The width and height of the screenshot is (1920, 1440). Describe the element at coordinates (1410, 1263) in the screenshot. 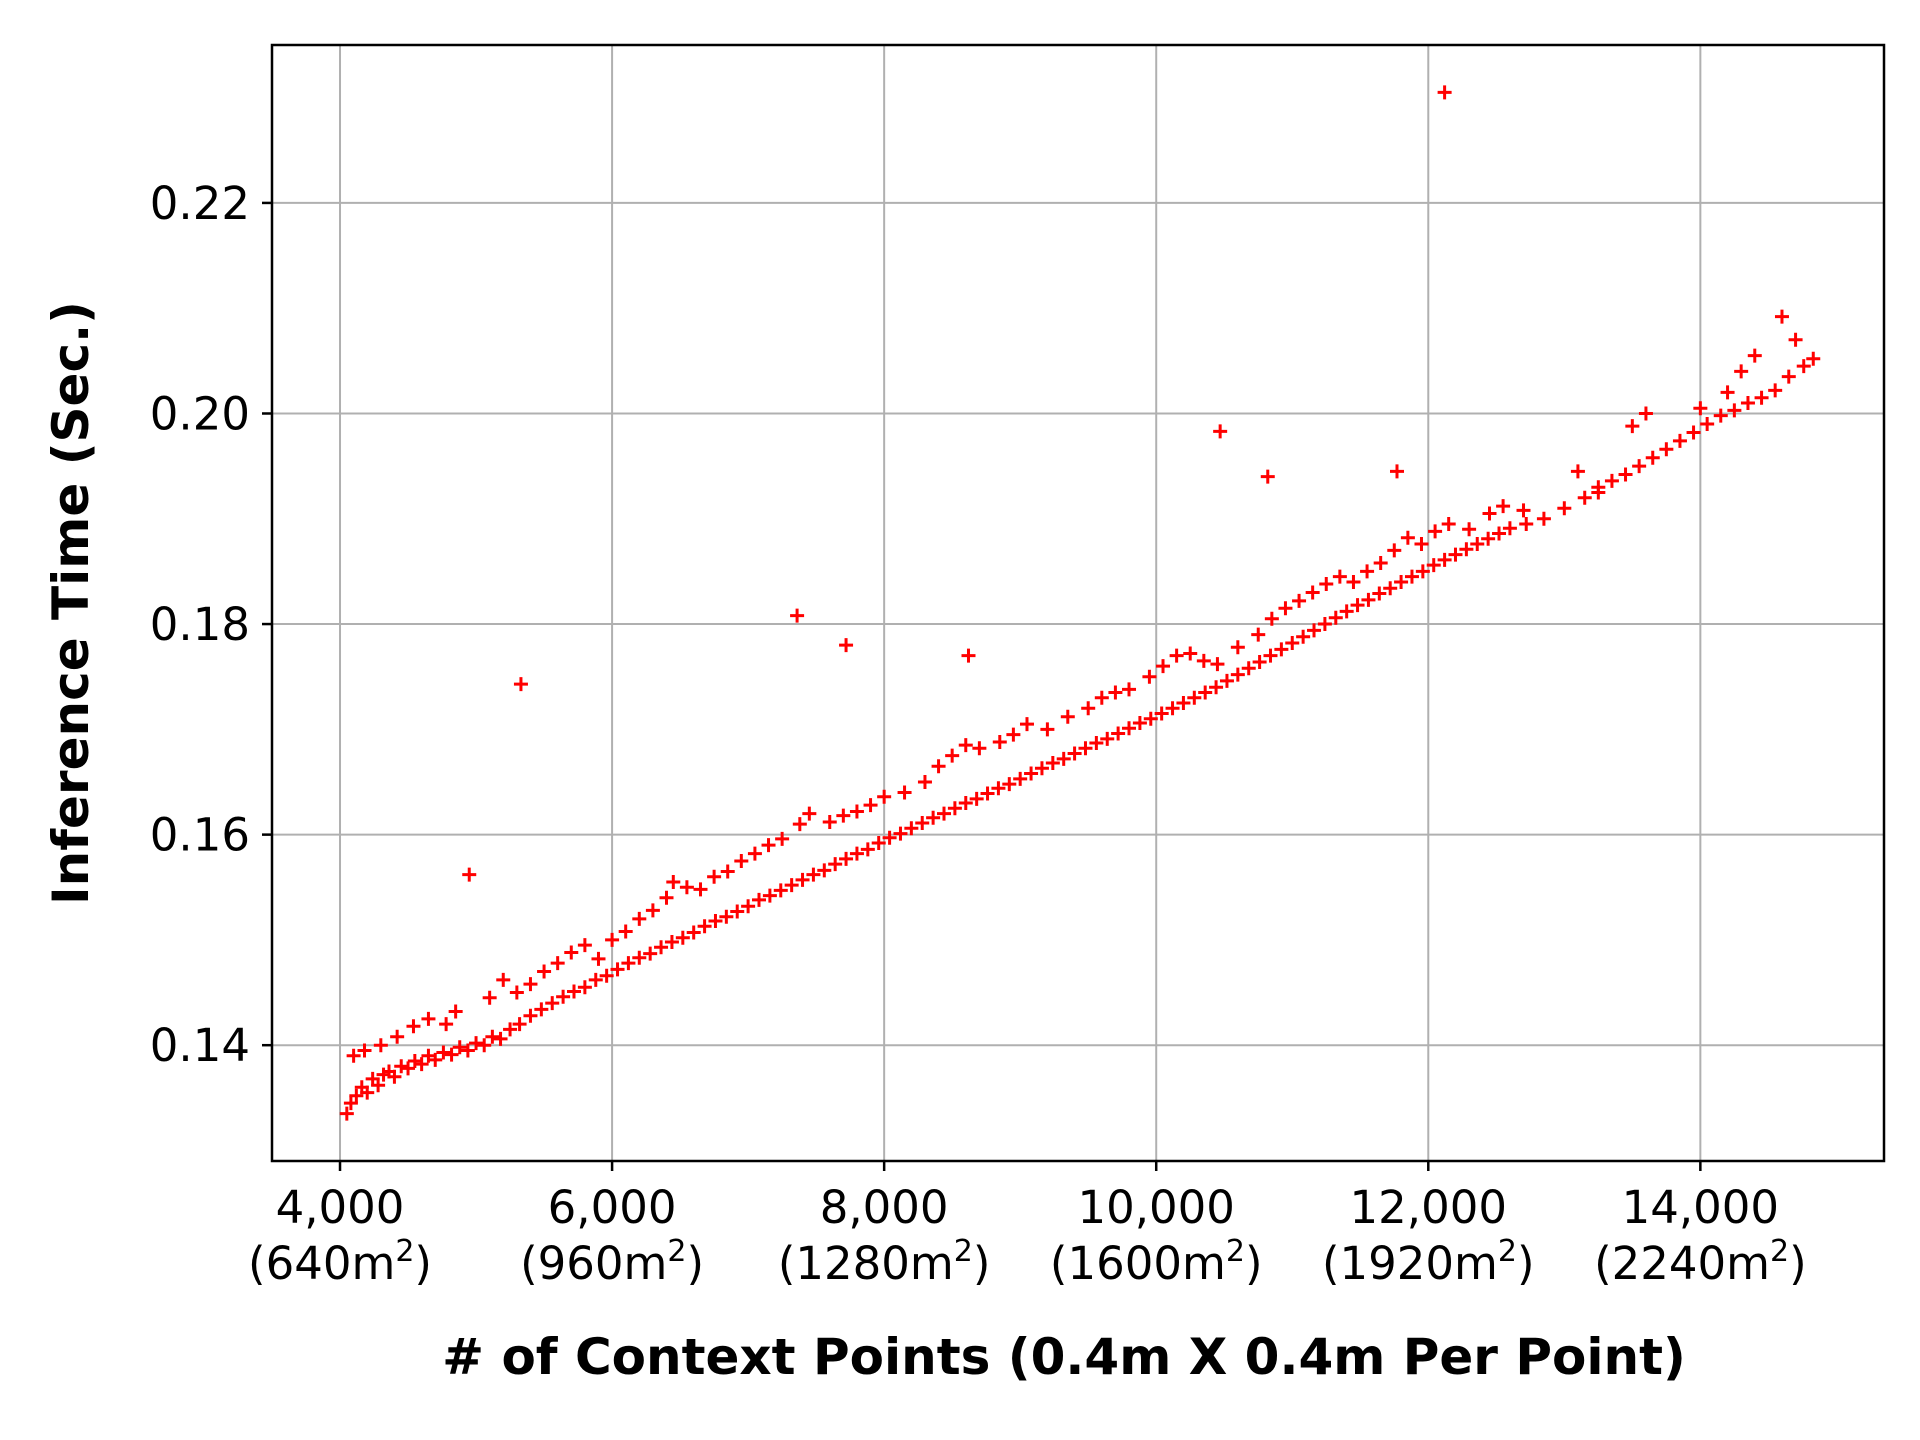

I see `x-tick-area-text: (1920m` at that location.